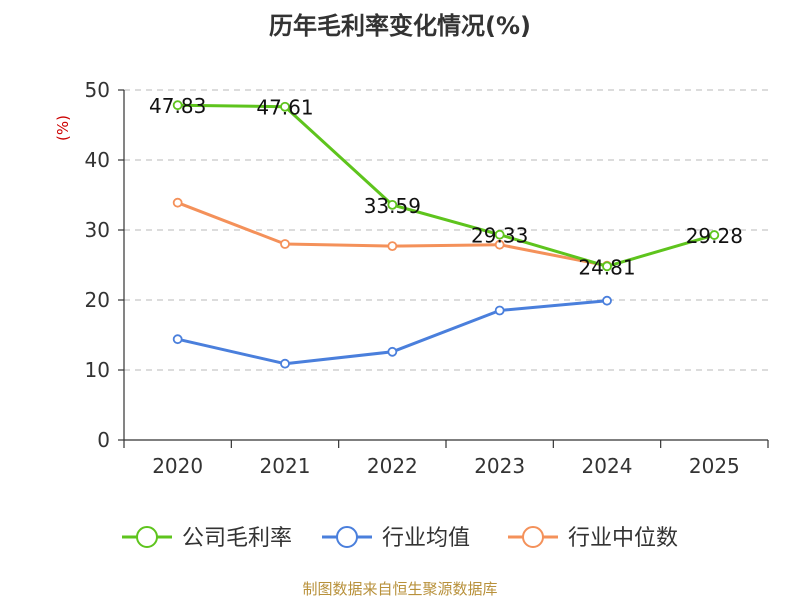  Describe the element at coordinates (285, 466) in the screenshot. I see `x-tick-label: 2021` at that location.